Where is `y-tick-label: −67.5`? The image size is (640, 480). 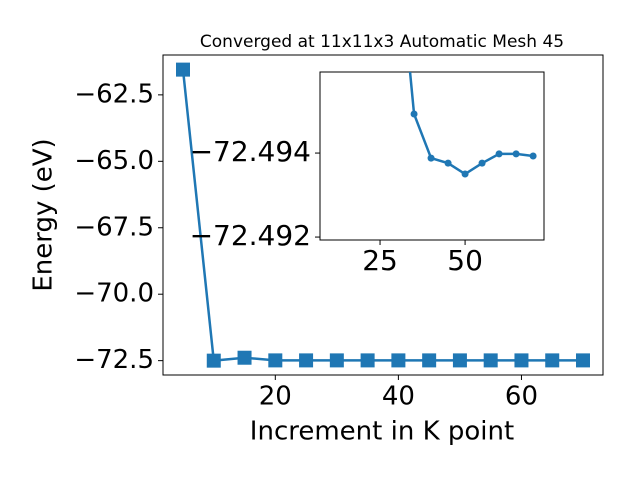
y-tick-label: −67.5 is located at coordinates (114, 227).